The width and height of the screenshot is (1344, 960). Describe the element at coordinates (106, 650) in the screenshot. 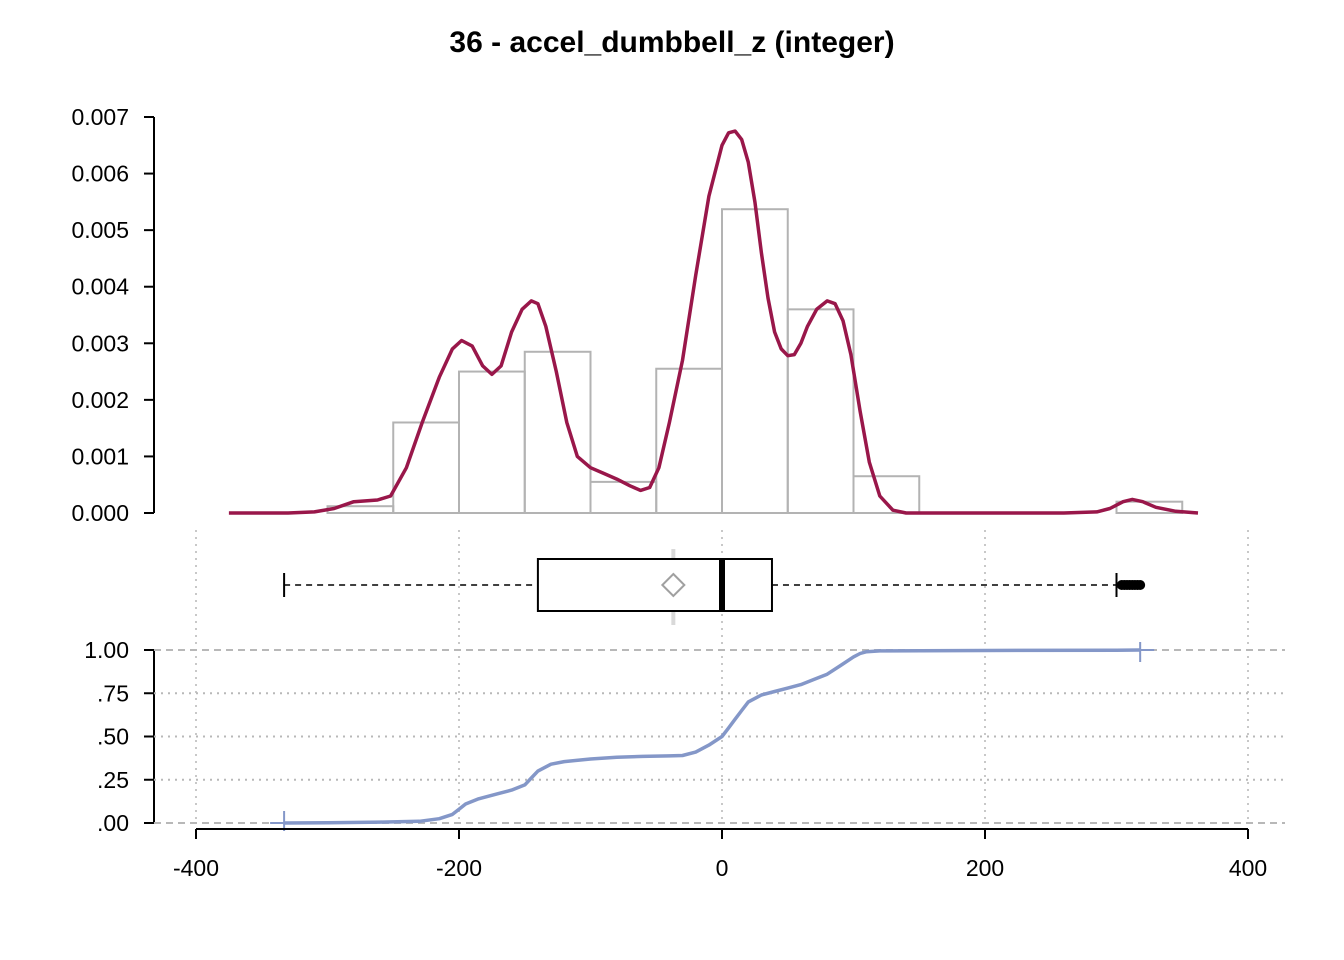

I see `ecdf-y-tick-label: 1.00` at that location.